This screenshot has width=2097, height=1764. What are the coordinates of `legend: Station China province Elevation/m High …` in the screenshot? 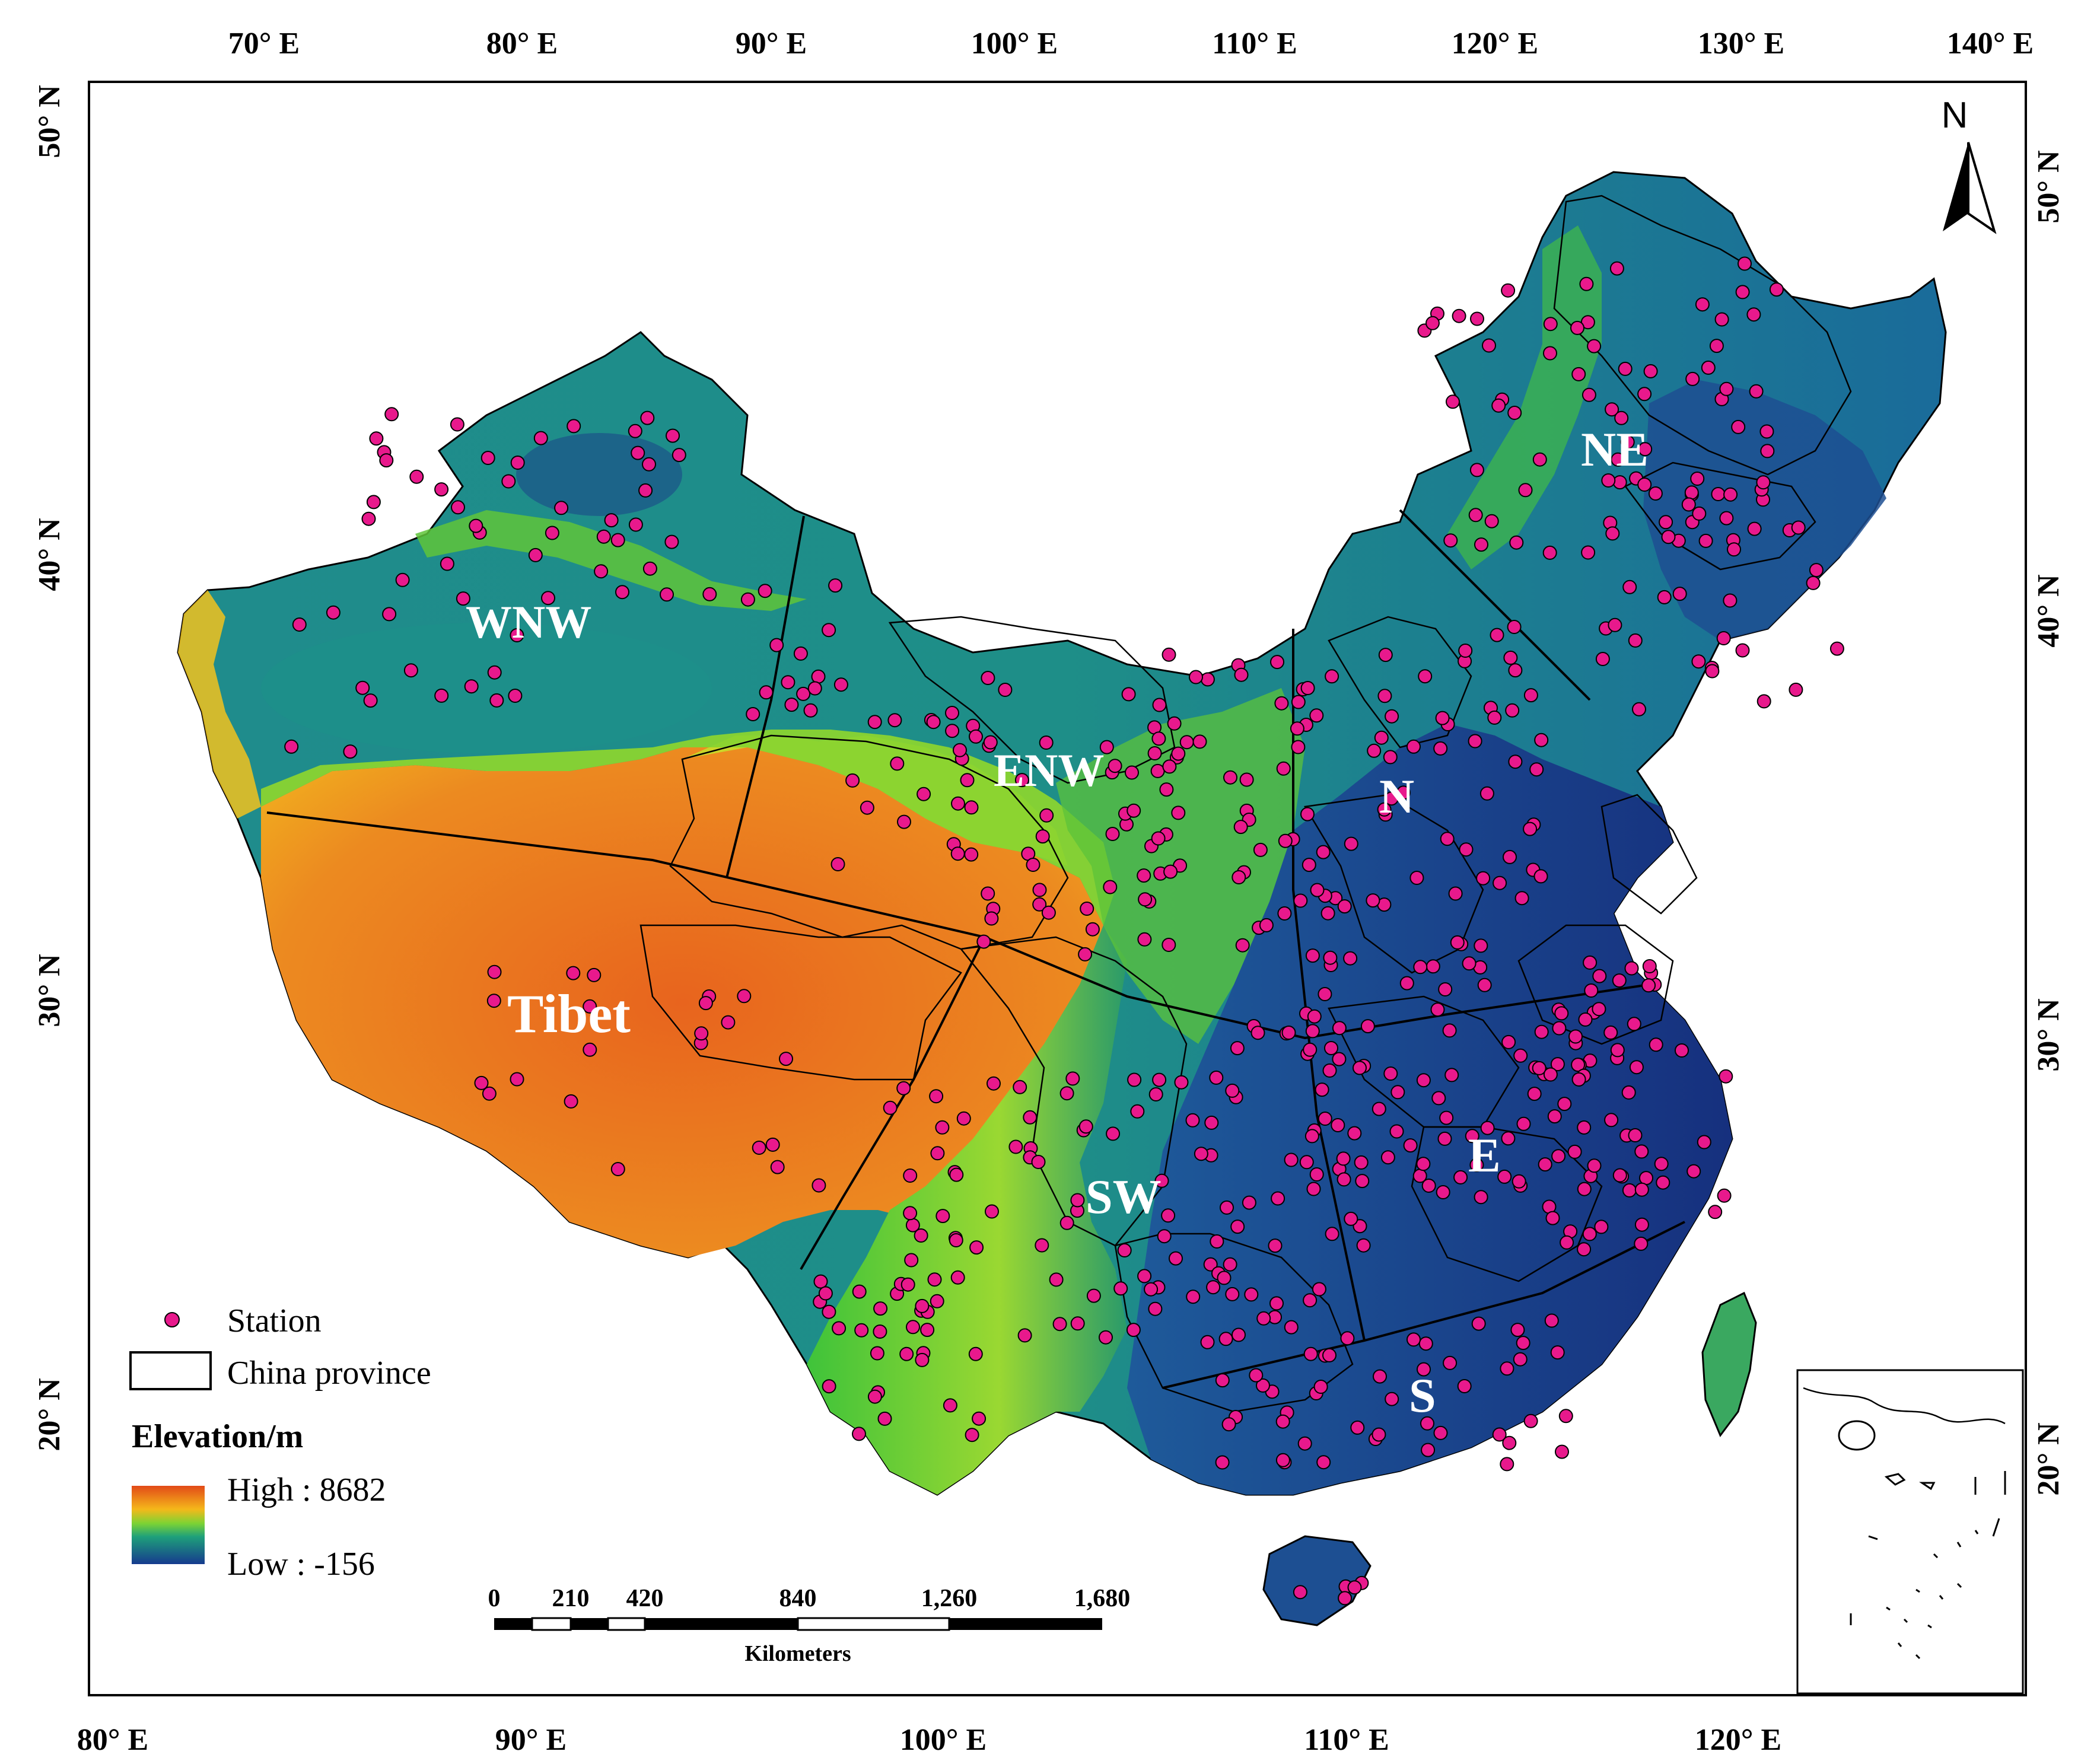 It's located at (280, 1442).